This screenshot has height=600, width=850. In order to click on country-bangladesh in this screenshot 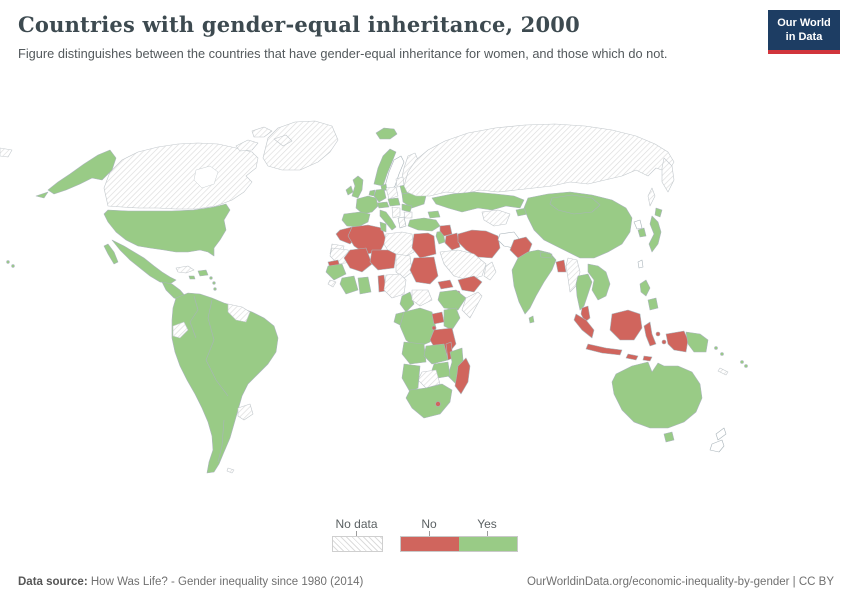, I will do `click(561, 266)`.